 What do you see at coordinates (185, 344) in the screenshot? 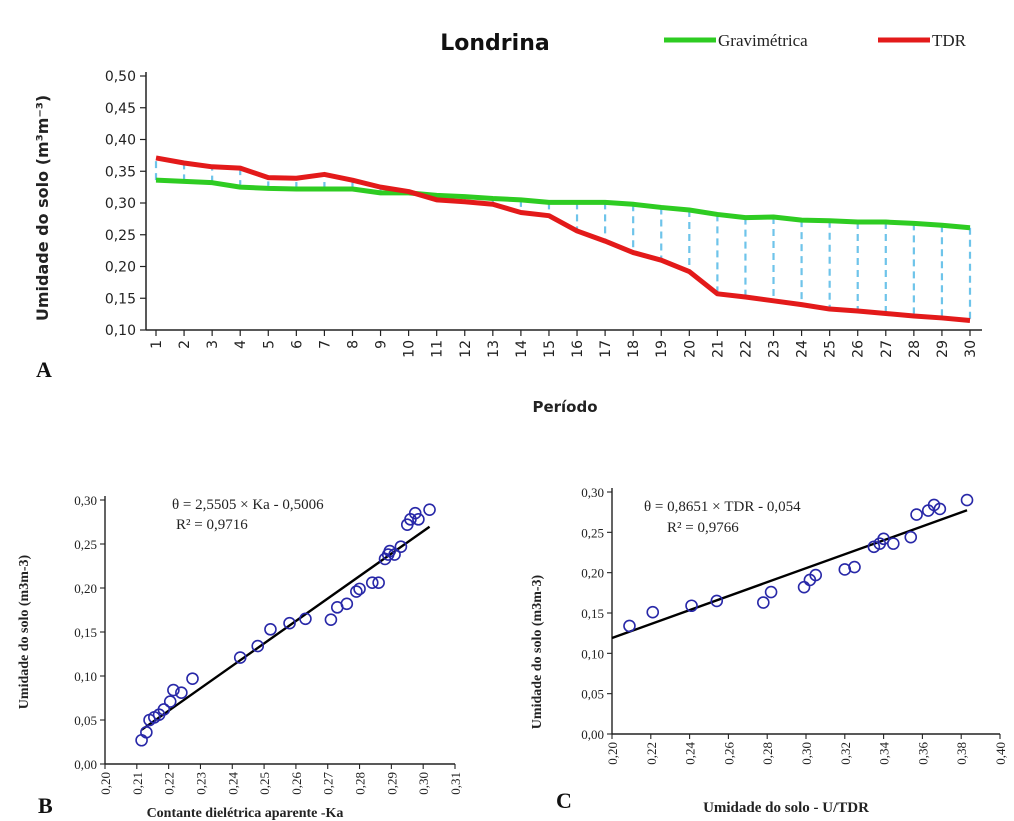
I see `x-tick-label: 2` at bounding box center [185, 344].